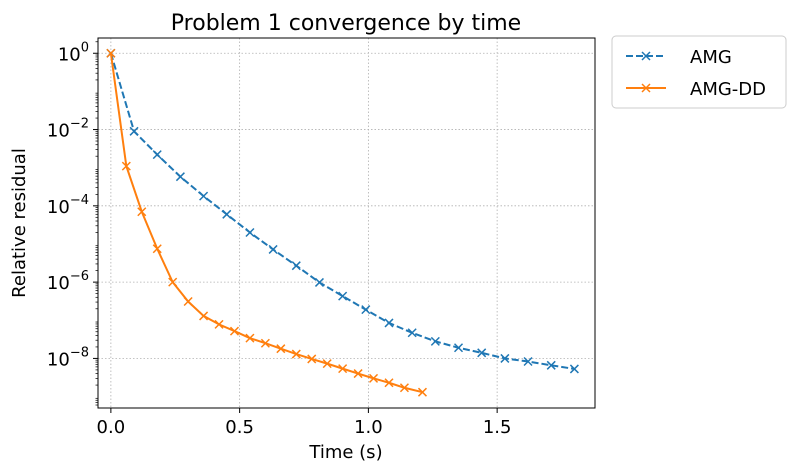  I want to click on legend-label: AMG-DD, so click(728, 89).